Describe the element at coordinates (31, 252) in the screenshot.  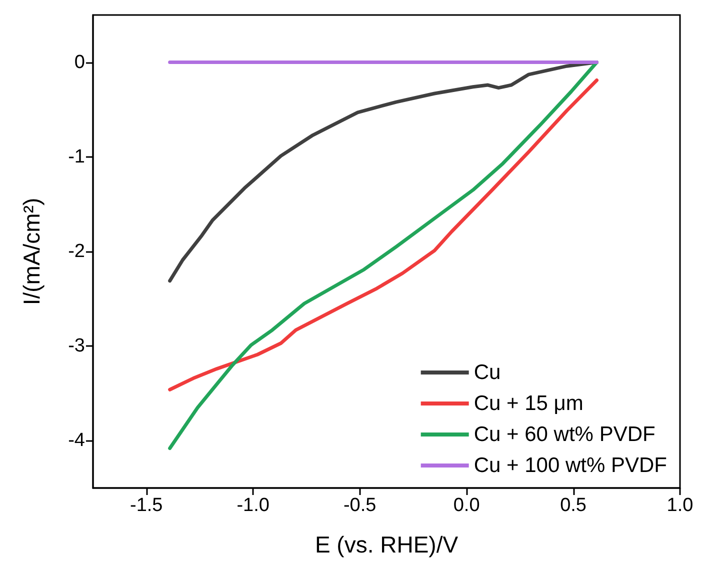
I see `y-axis-title: I/(mA/cm²)` at that location.